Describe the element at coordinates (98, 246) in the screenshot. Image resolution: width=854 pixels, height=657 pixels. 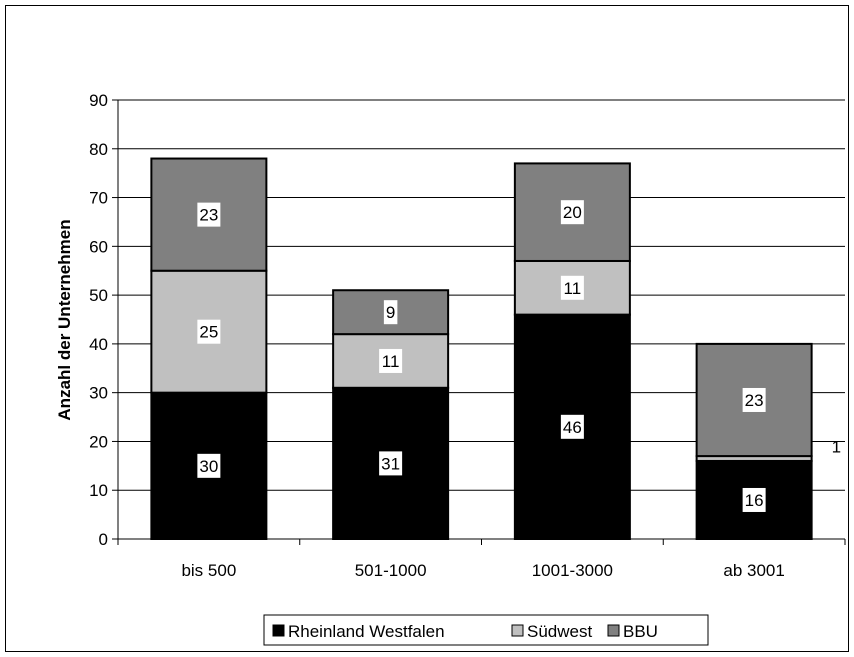
I see `y-tick-label: 60` at that location.